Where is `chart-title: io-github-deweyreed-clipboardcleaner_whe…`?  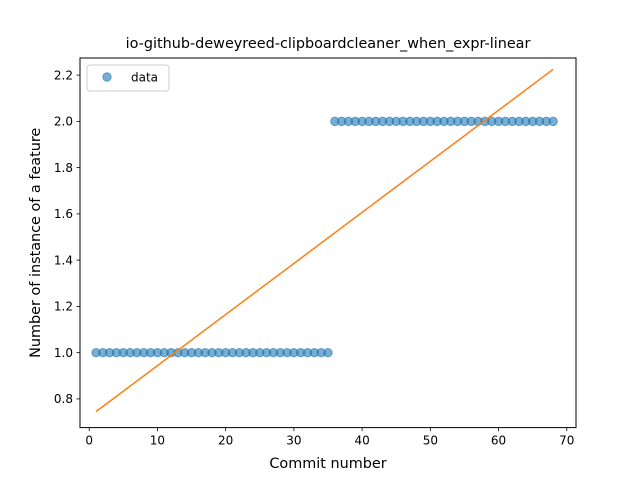 chart-title: io-github-deweyreed-clipboardcleaner_whe… is located at coordinates (328, 44).